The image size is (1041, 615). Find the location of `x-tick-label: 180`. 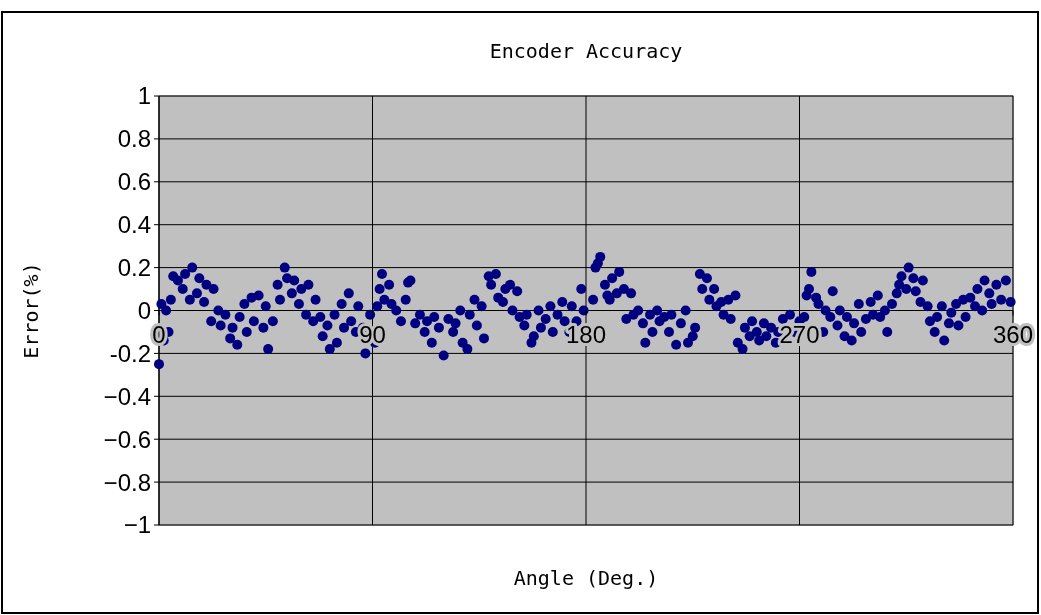

x-tick-label: 180 is located at coordinates (586, 334).